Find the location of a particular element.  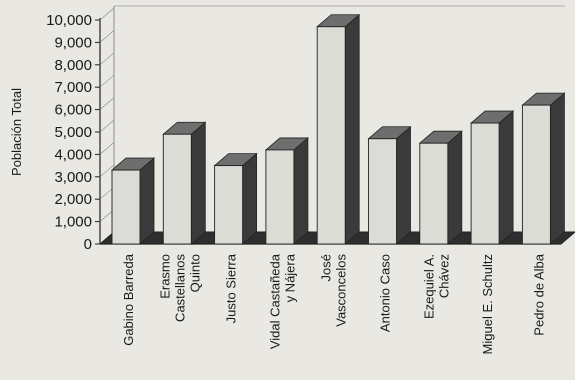

y-tick-label: 1,000 is located at coordinates (73, 222).